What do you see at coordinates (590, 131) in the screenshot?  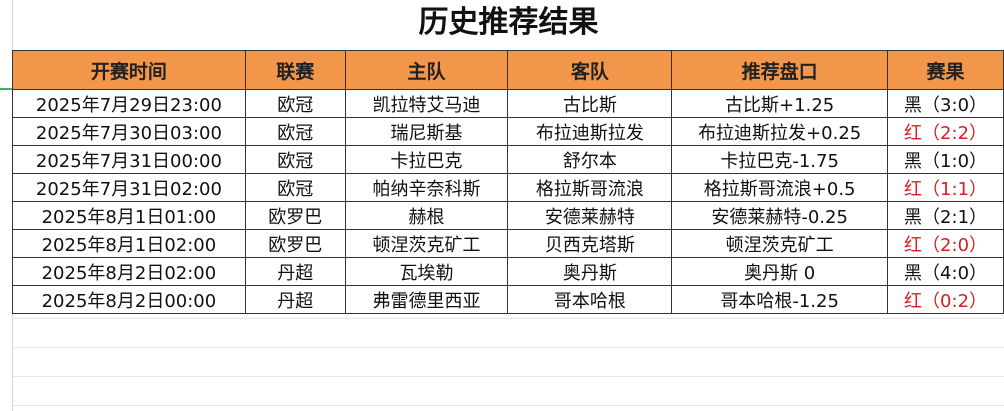 I see `cell-away-team: 布拉迪斯拉发` at bounding box center [590, 131].